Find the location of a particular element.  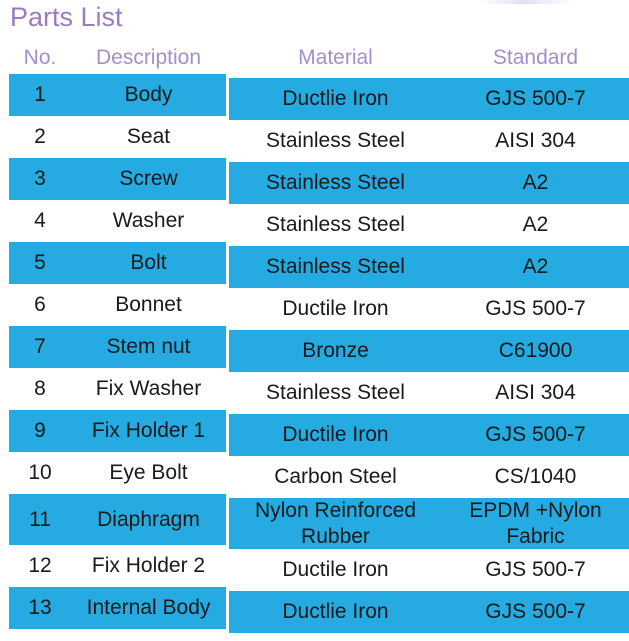

cell-no: 1 is located at coordinates (40, 95).